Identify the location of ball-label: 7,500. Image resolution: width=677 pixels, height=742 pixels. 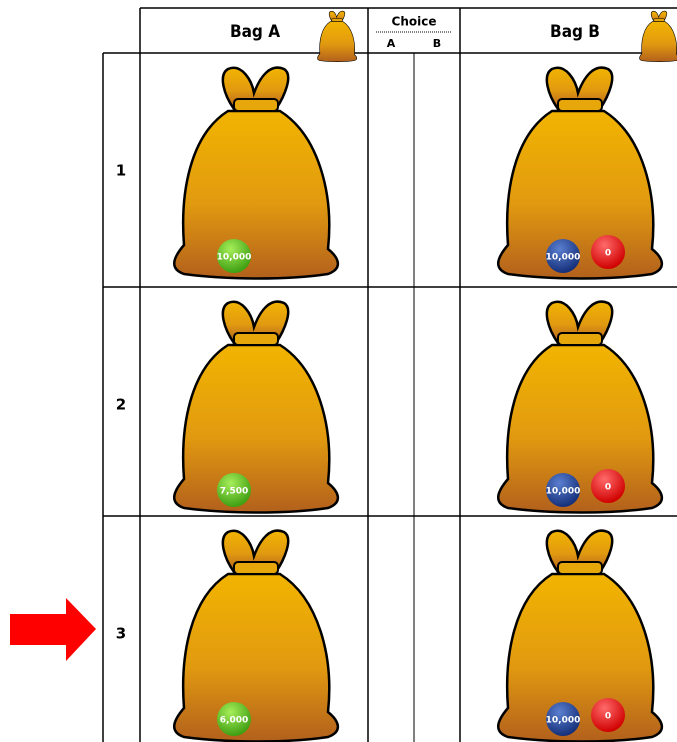
(234, 492).